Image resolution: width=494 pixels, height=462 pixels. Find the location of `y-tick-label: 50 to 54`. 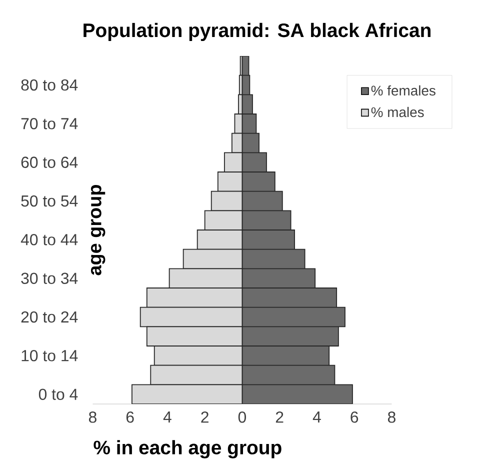

y-tick-label: 50 to 54 is located at coordinates (49, 201).